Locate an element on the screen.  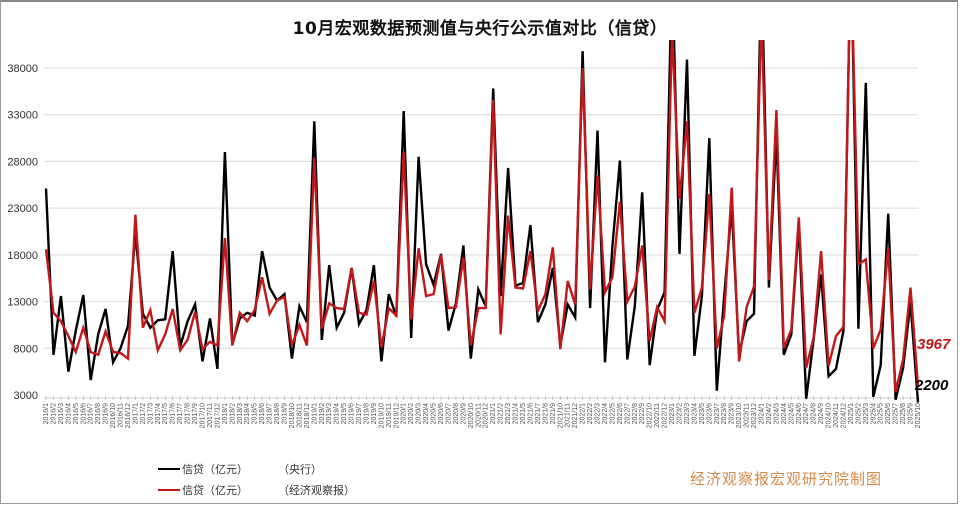
x-tick-label: 2020/10 is located at coordinates (471, 415).